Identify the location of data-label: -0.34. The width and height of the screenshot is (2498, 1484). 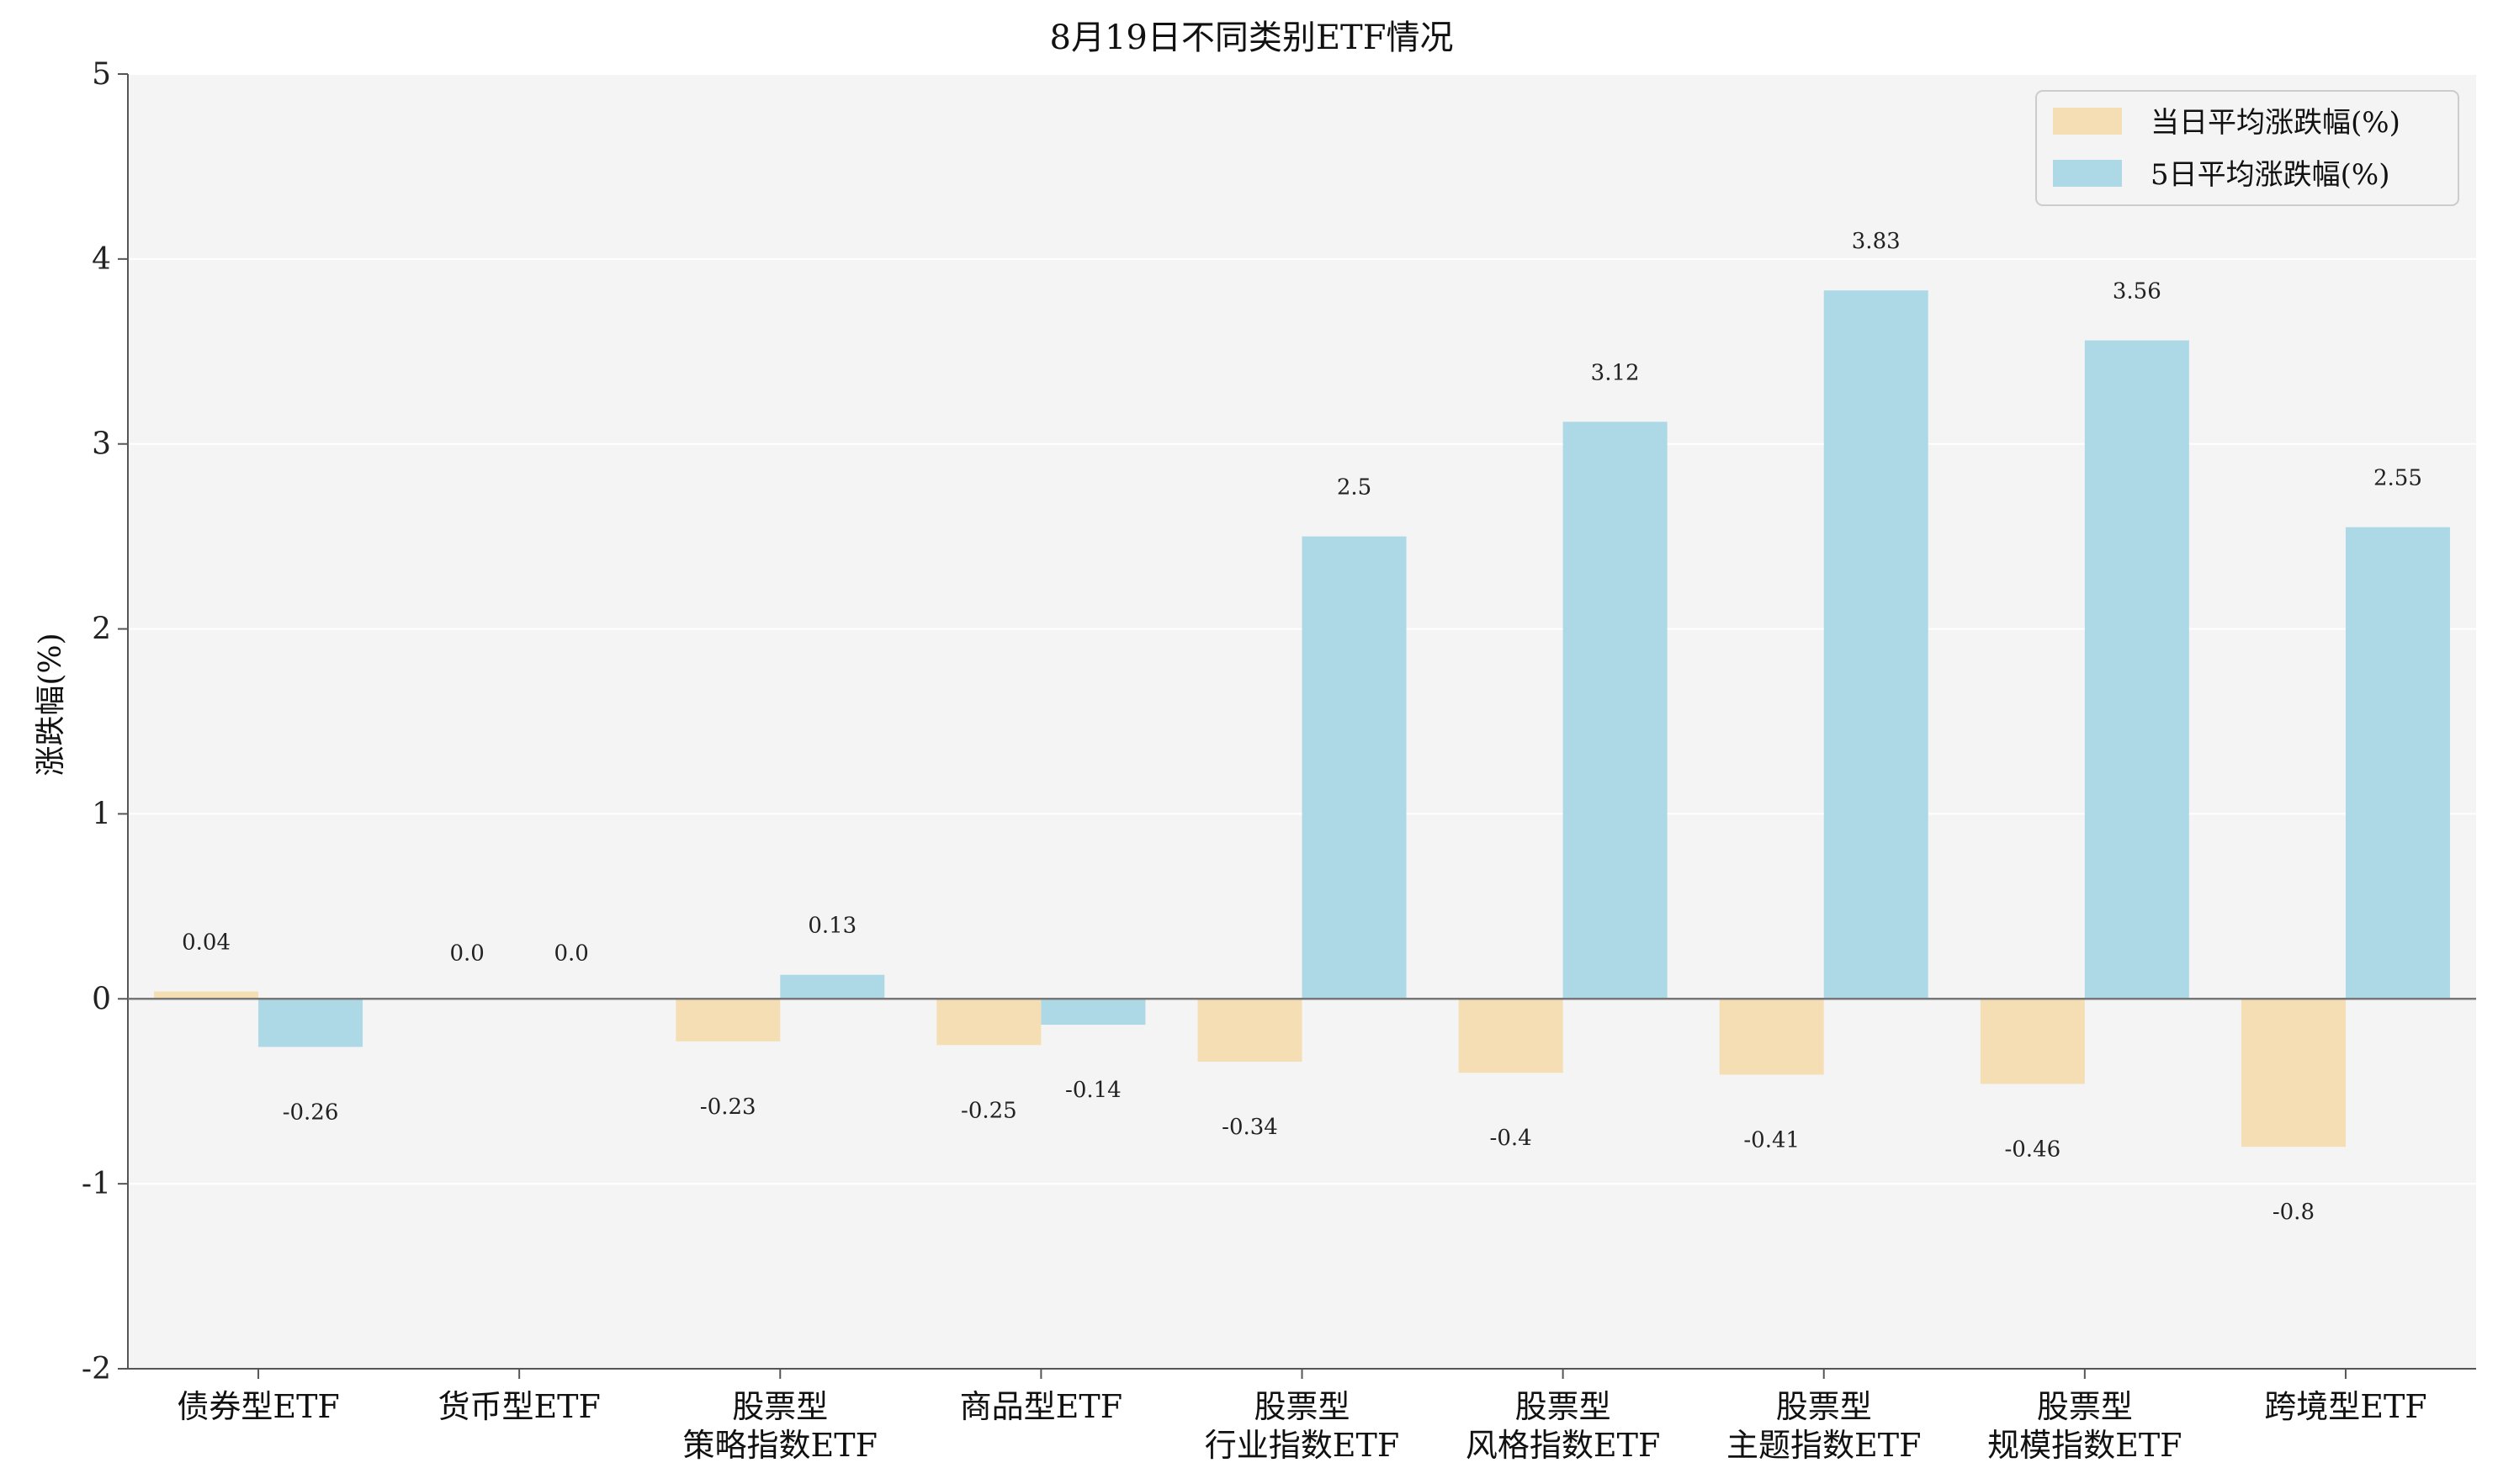
(1250, 1127).